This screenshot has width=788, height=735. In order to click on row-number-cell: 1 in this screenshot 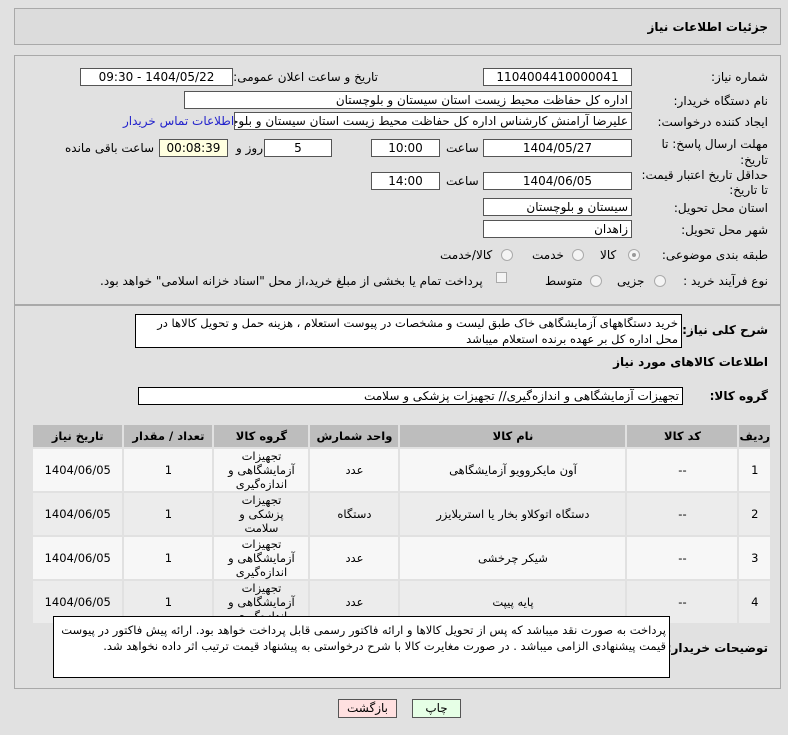, I will do `click(754, 470)`.